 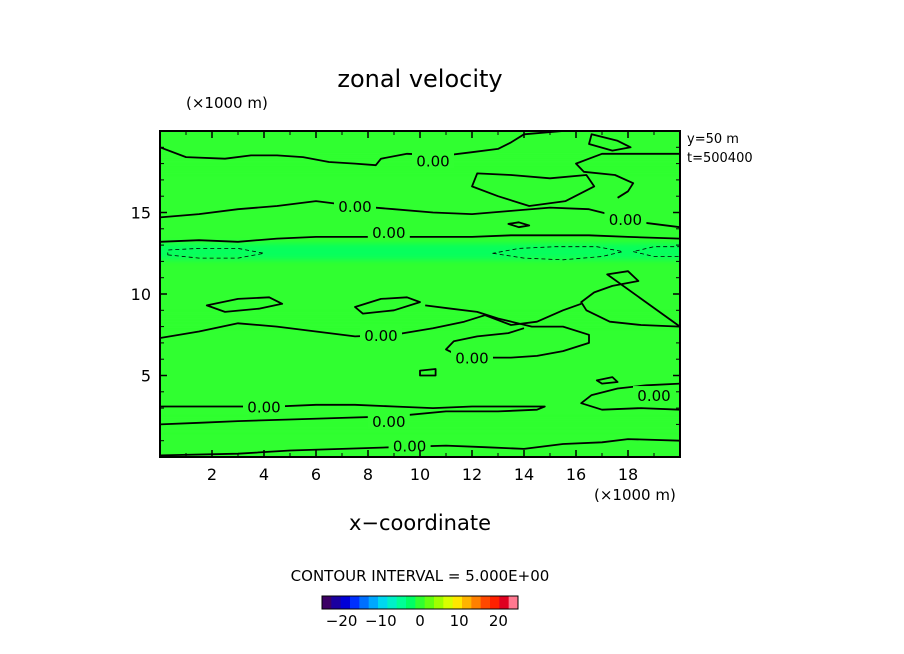 What do you see at coordinates (420, 523) in the screenshot?
I see `x-axis-title: x−coordinate` at bounding box center [420, 523].